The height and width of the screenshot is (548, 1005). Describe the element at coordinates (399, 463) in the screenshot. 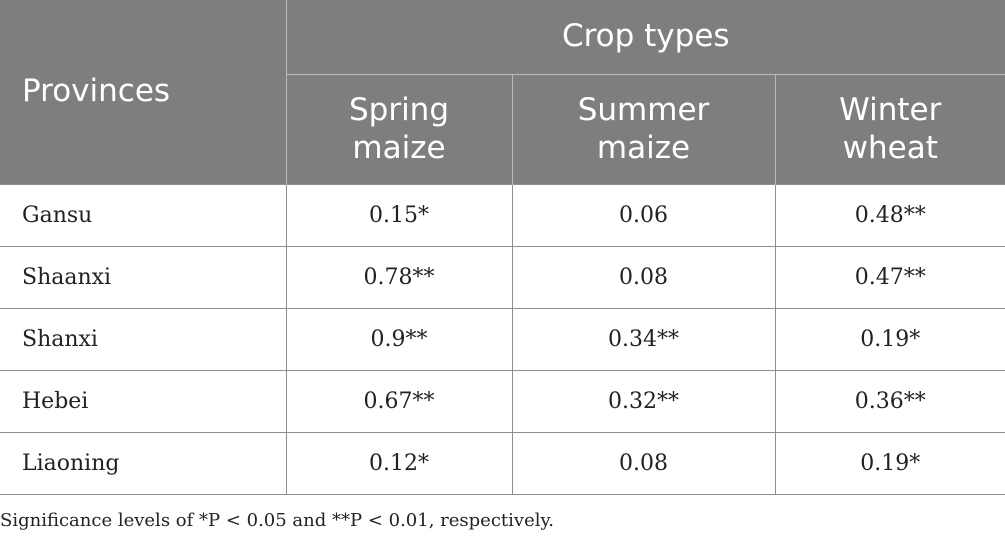

I see `value-cell: 0.12*` at that location.